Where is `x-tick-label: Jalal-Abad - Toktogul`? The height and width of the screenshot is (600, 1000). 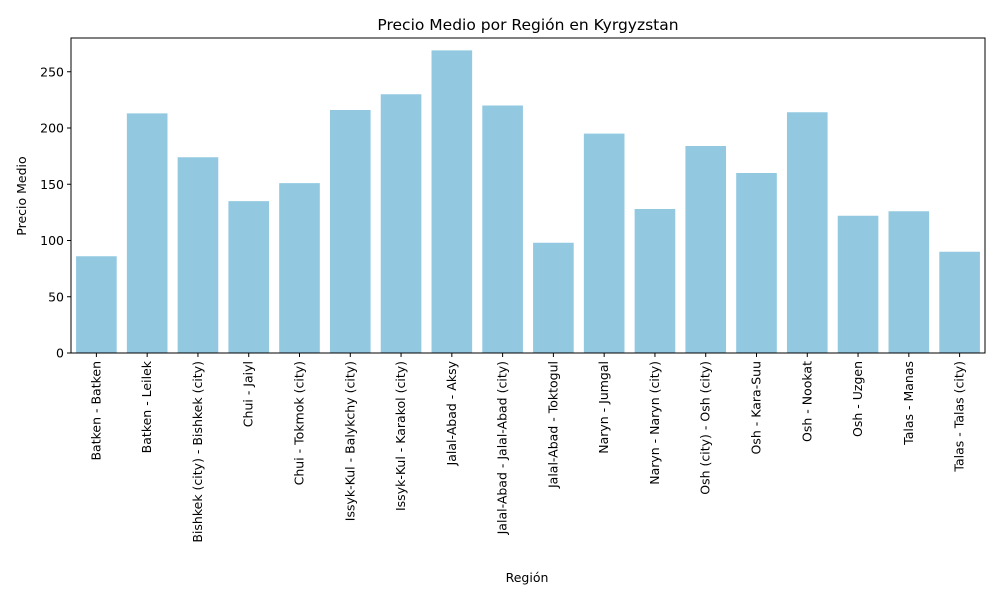
x-tick-label: Jalal-Abad - Toktogul is located at coordinates (552, 425).